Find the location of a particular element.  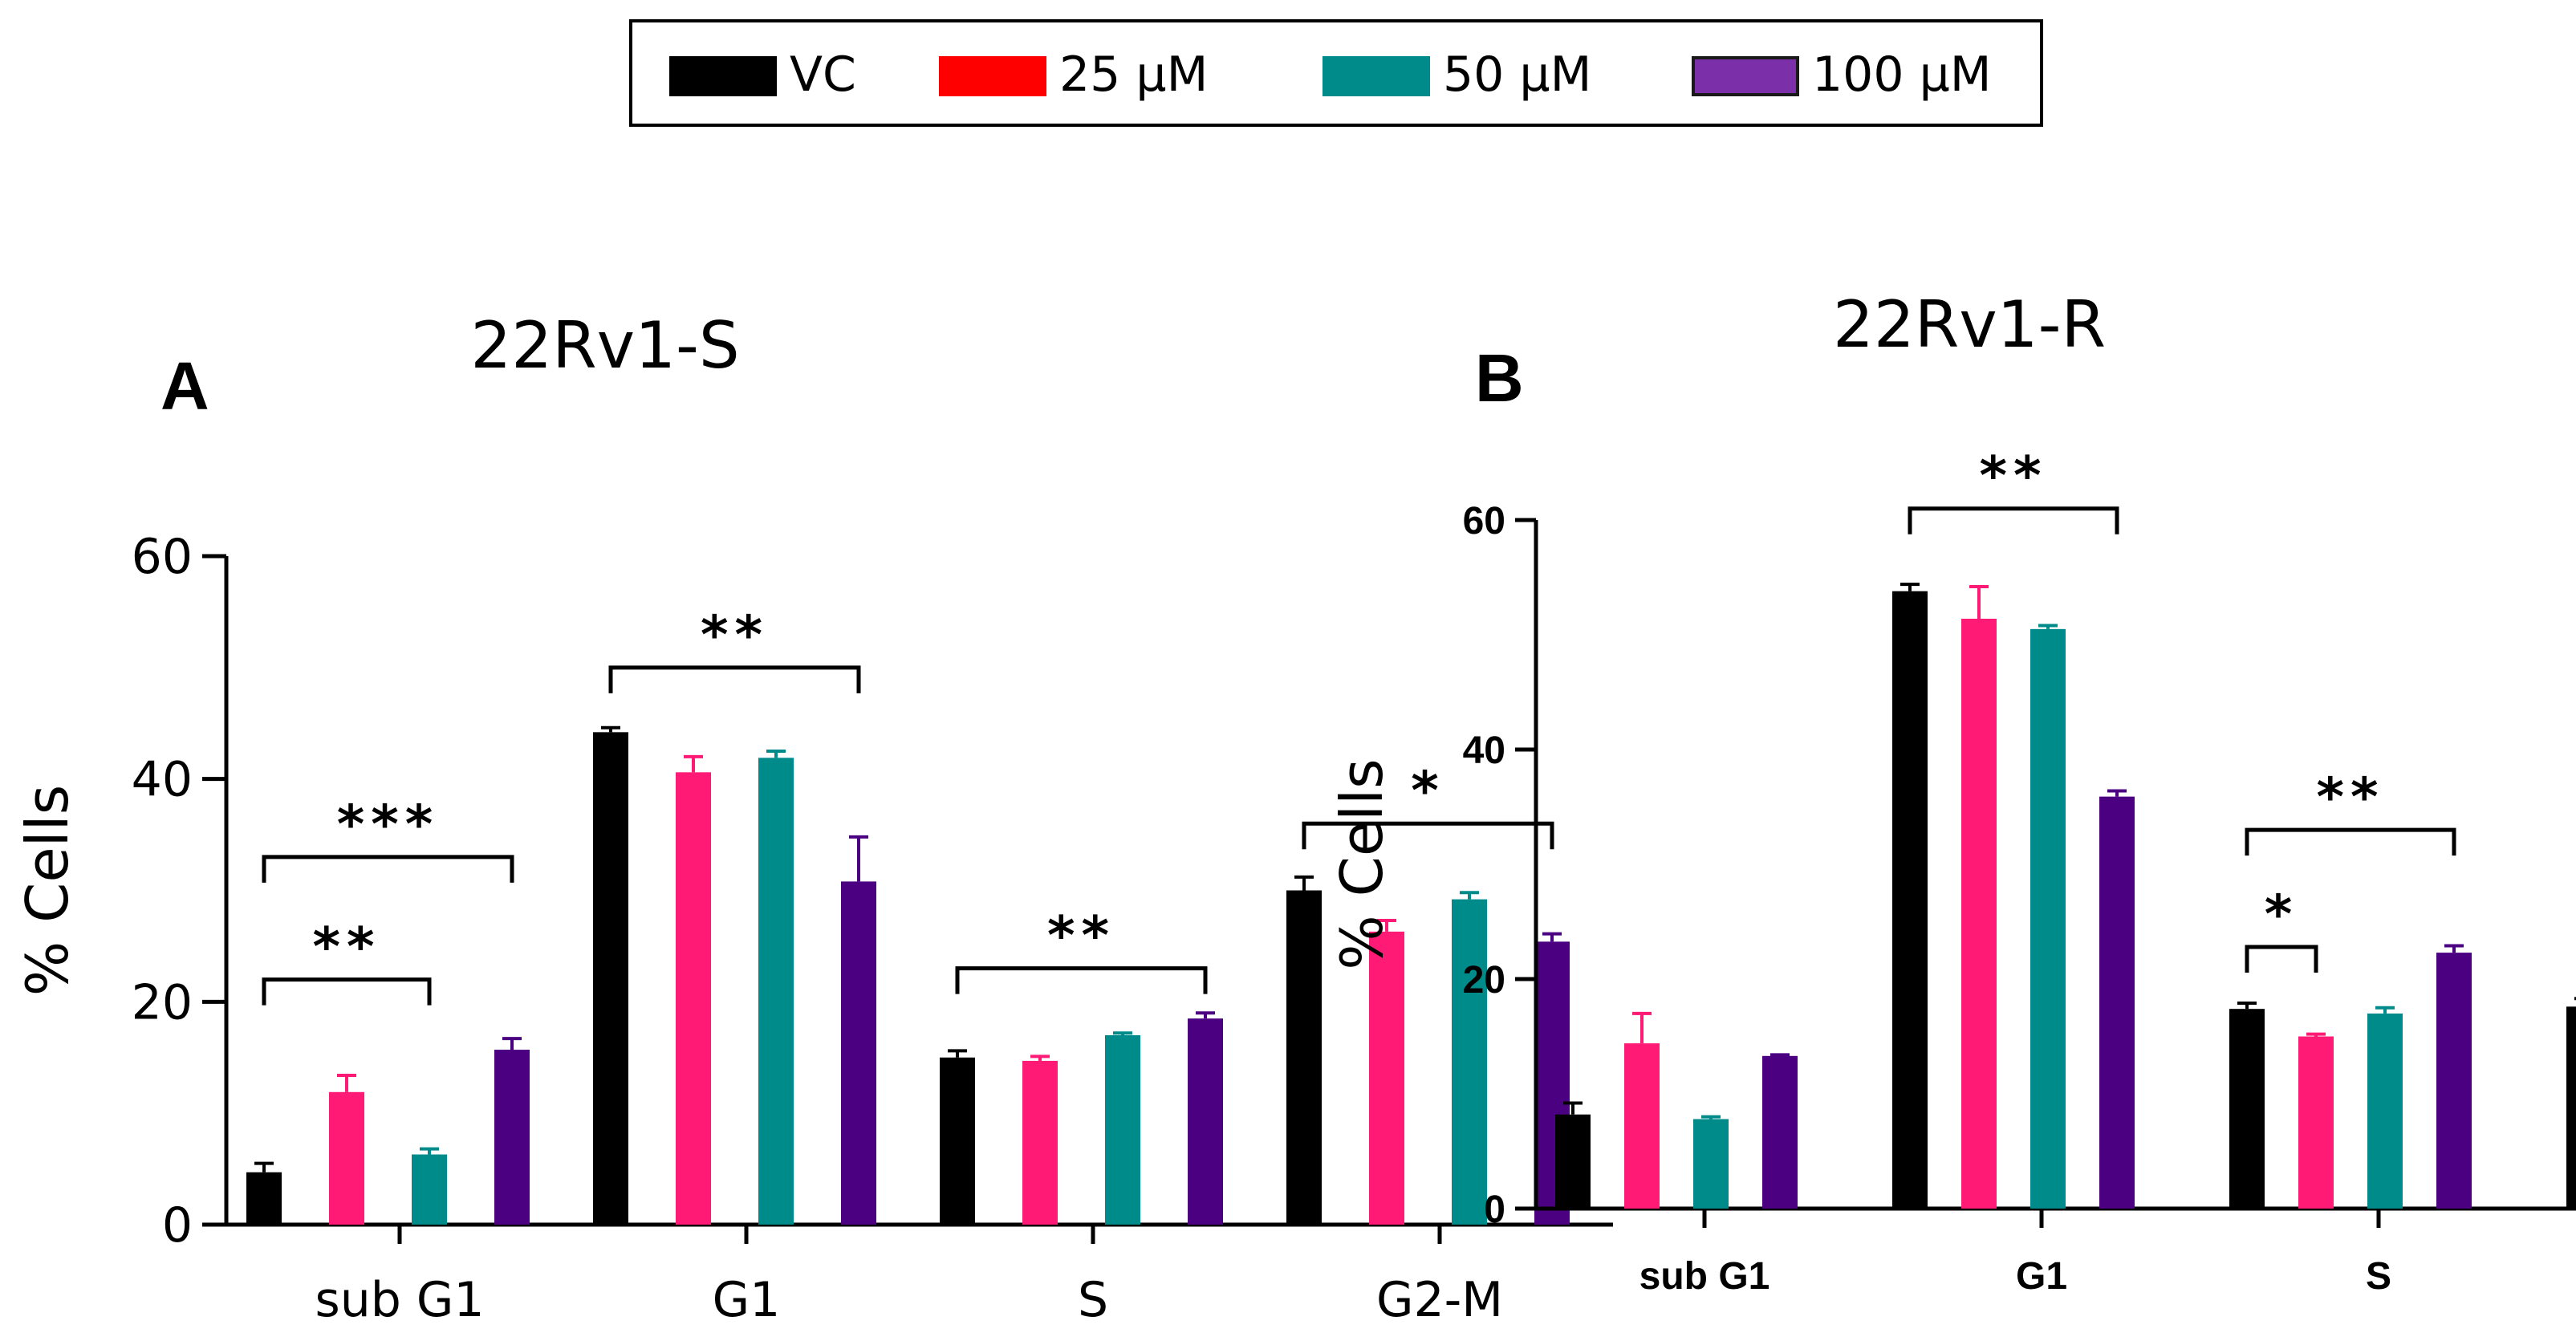

legend-label: 25 µM is located at coordinates (1133, 75).